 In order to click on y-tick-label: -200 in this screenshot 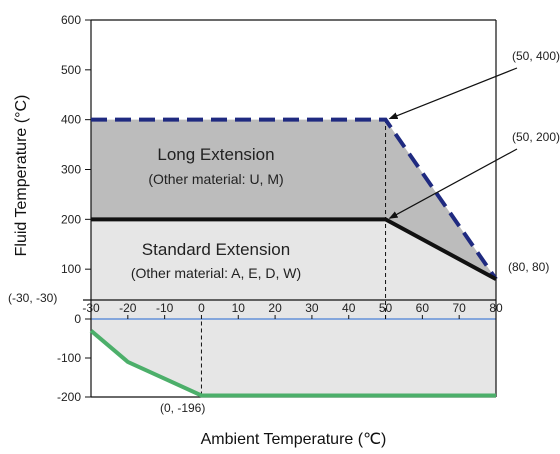, I will do `click(69, 397)`.